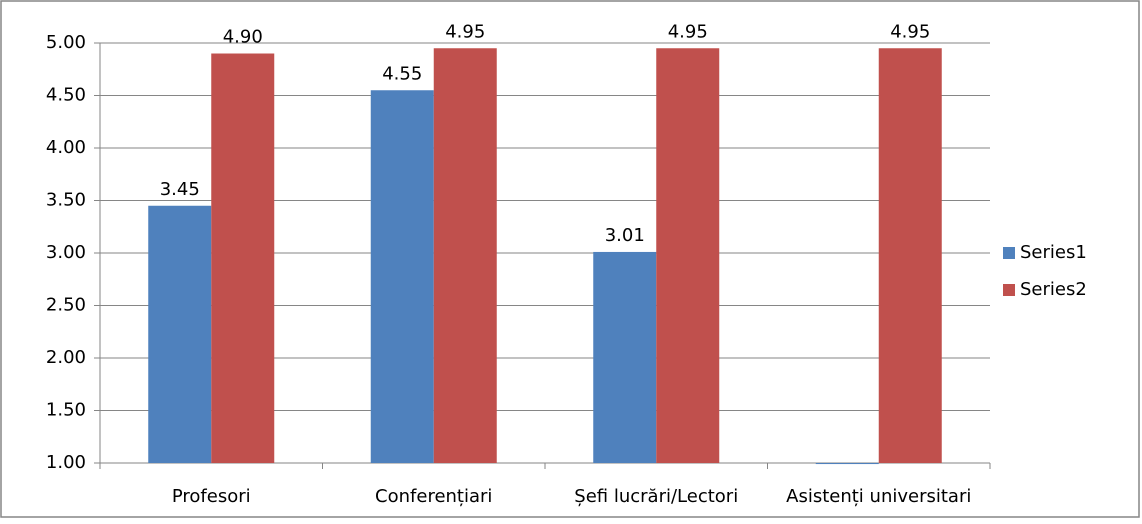 Image resolution: width=1142 pixels, height=524 pixels. What do you see at coordinates (66, 462) in the screenshot?
I see `y-tick-label: 1.00` at bounding box center [66, 462].